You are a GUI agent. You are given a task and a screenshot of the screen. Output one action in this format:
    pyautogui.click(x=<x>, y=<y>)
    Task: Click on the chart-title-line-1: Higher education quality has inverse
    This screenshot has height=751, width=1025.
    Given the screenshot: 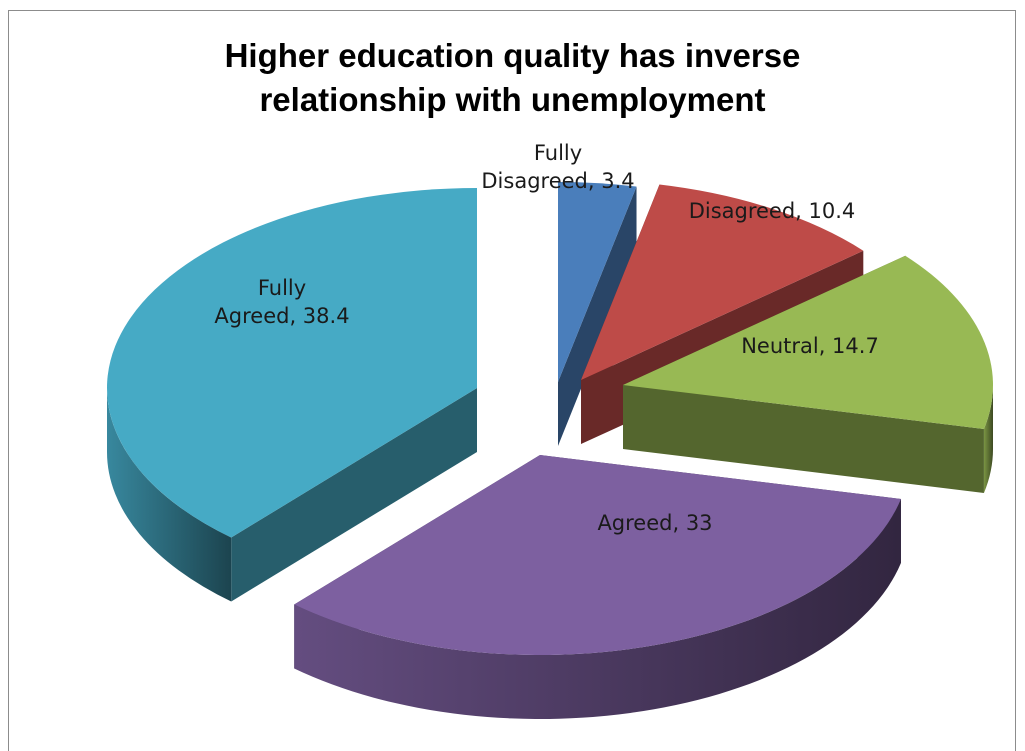 What is the action you would take?
    pyautogui.click(x=512, y=55)
    